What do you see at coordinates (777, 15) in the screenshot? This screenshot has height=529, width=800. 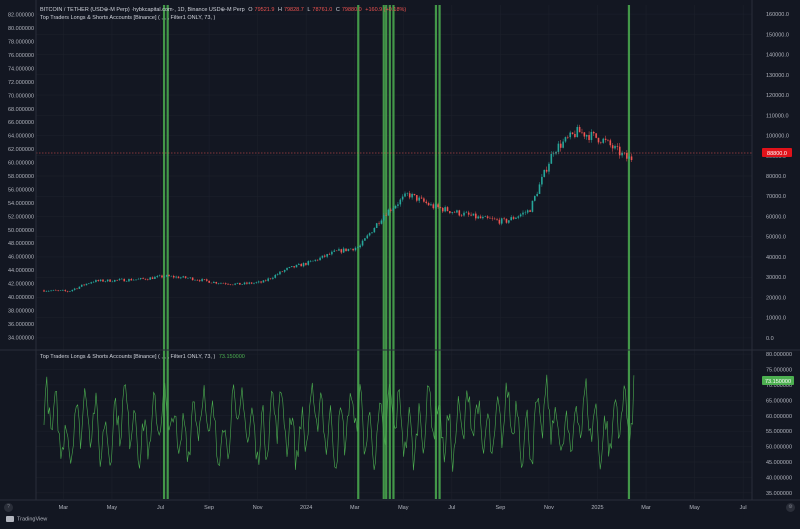 I see `right-axis-tick: 160000.0` at bounding box center [777, 15].